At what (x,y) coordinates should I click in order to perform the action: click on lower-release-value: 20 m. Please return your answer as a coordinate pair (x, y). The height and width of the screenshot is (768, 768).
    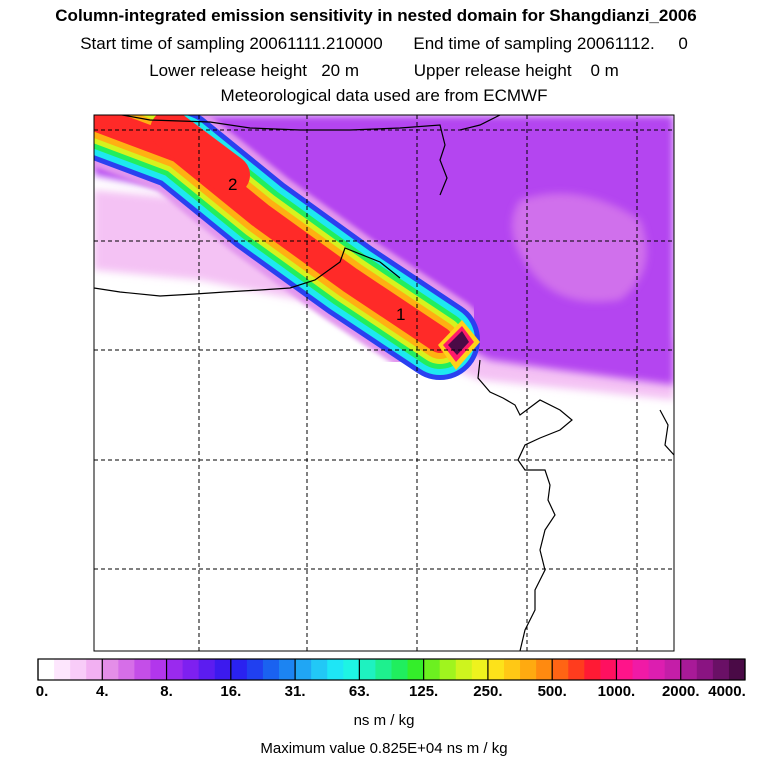
    Looking at the image, I should click on (340, 70).